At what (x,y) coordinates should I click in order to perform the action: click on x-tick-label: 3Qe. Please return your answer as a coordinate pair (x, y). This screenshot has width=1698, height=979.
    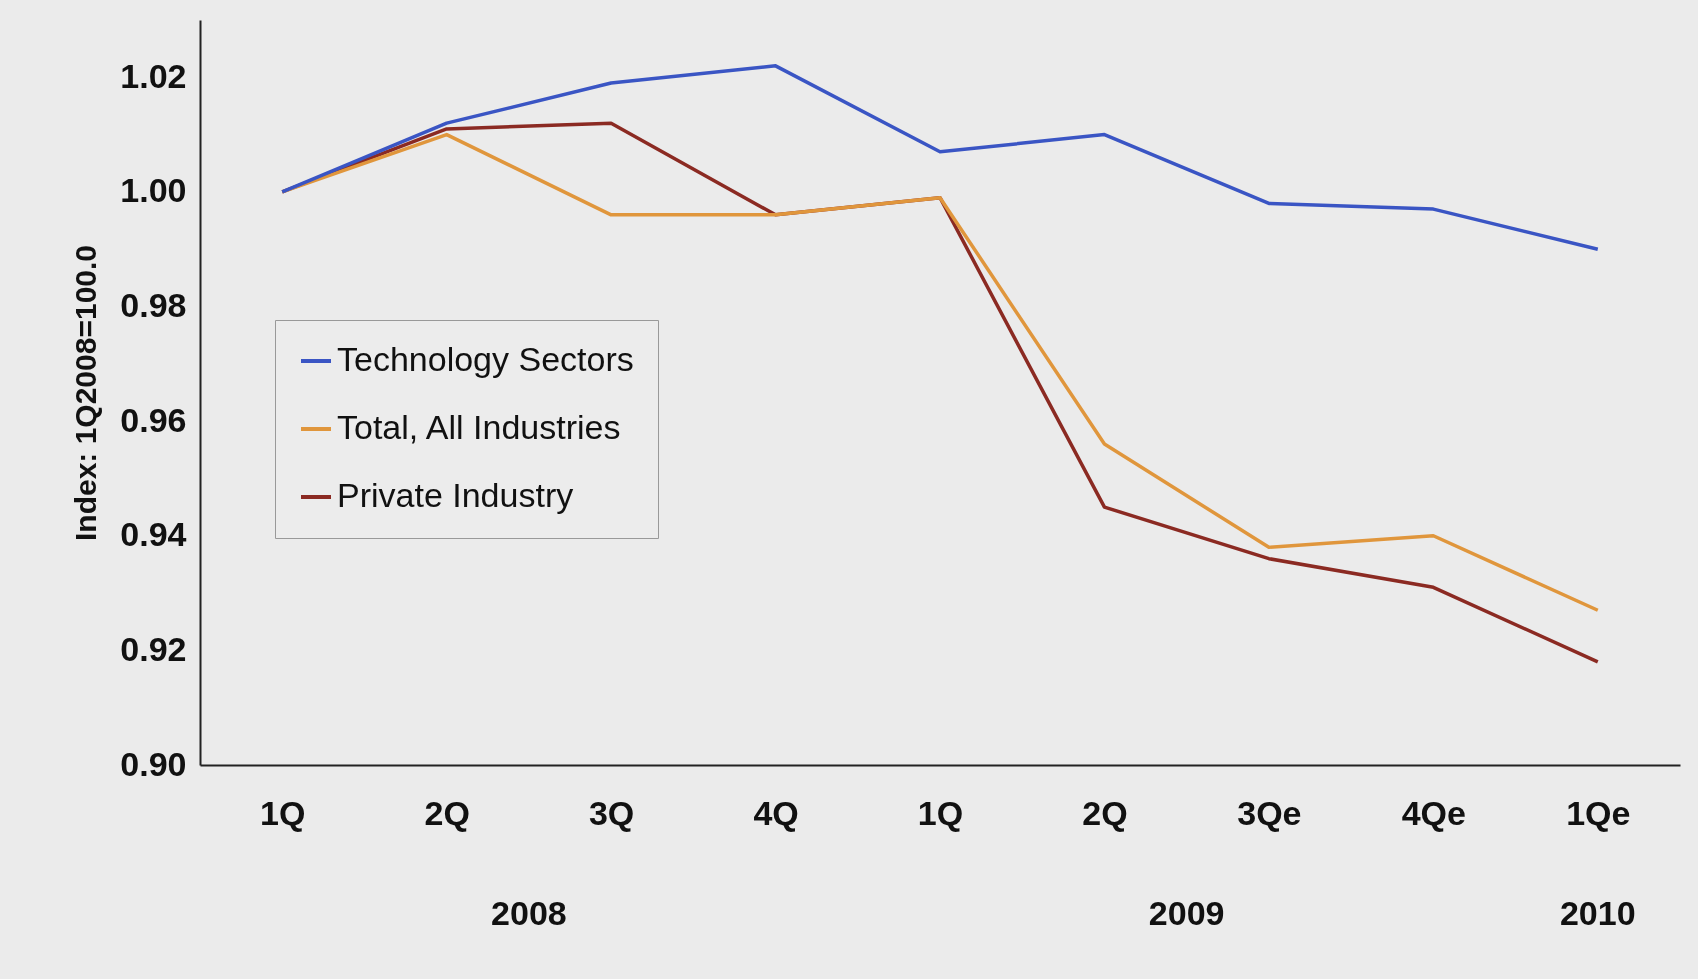
    Looking at the image, I should click on (1269, 812).